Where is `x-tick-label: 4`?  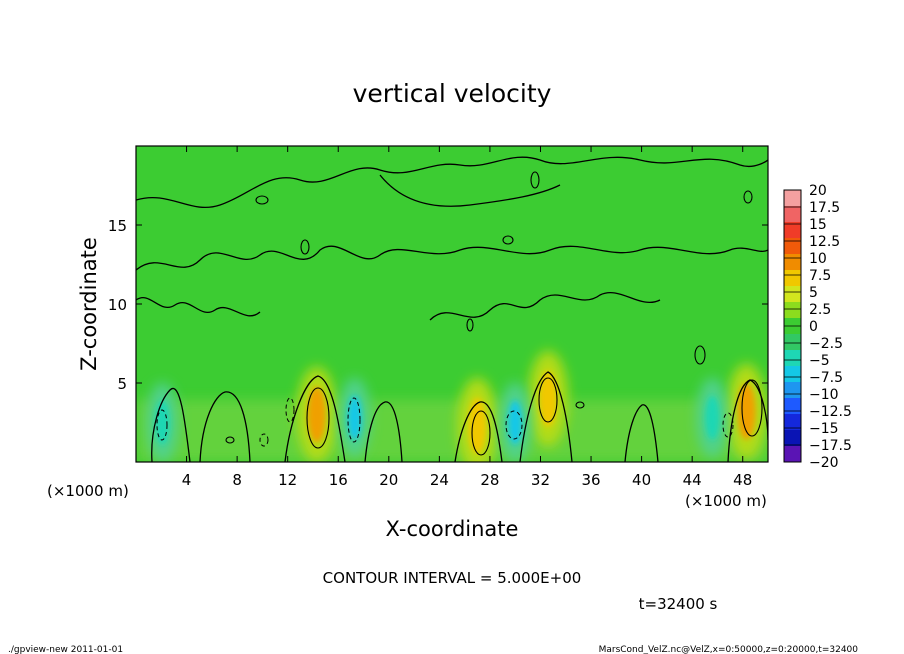
x-tick-label: 4 is located at coordinates (187, 480).